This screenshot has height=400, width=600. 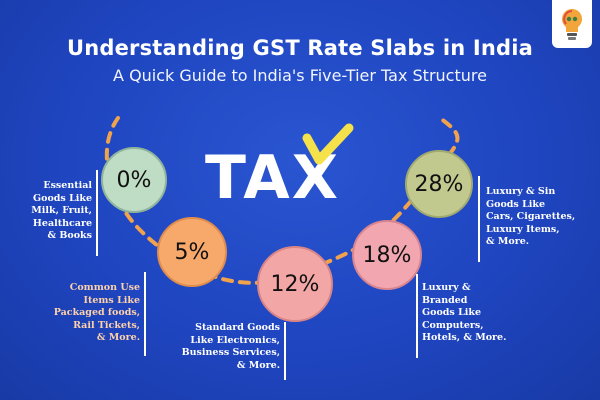 I want to click on slab-circle-18: 18%, so click(x=387, y=255).